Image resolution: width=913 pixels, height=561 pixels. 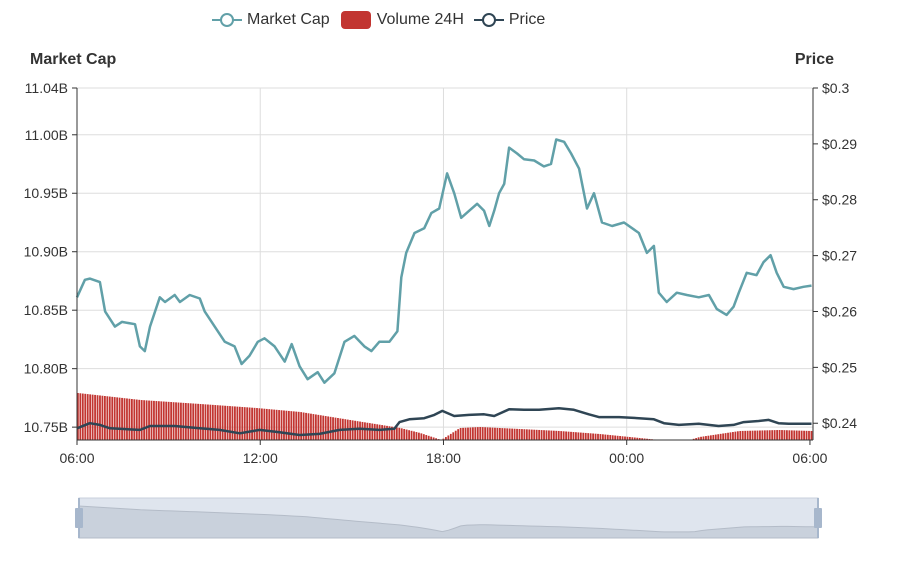 What do you see at coordinates (402, 20) in the screenshot?
I see `legend-item-volume: Volume 24H` at bounding box center [402, 20].